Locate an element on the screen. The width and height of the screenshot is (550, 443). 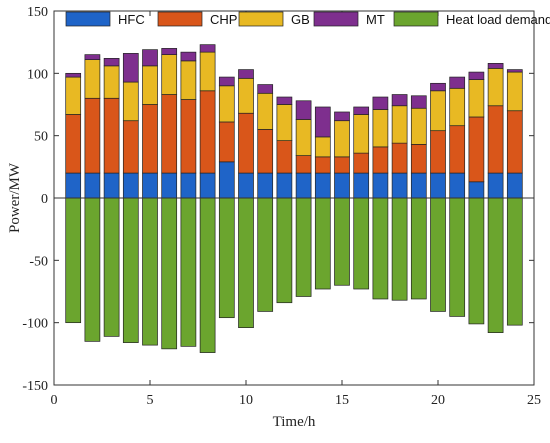
y-tick-label: 100 is located at coordinates (37, 74).